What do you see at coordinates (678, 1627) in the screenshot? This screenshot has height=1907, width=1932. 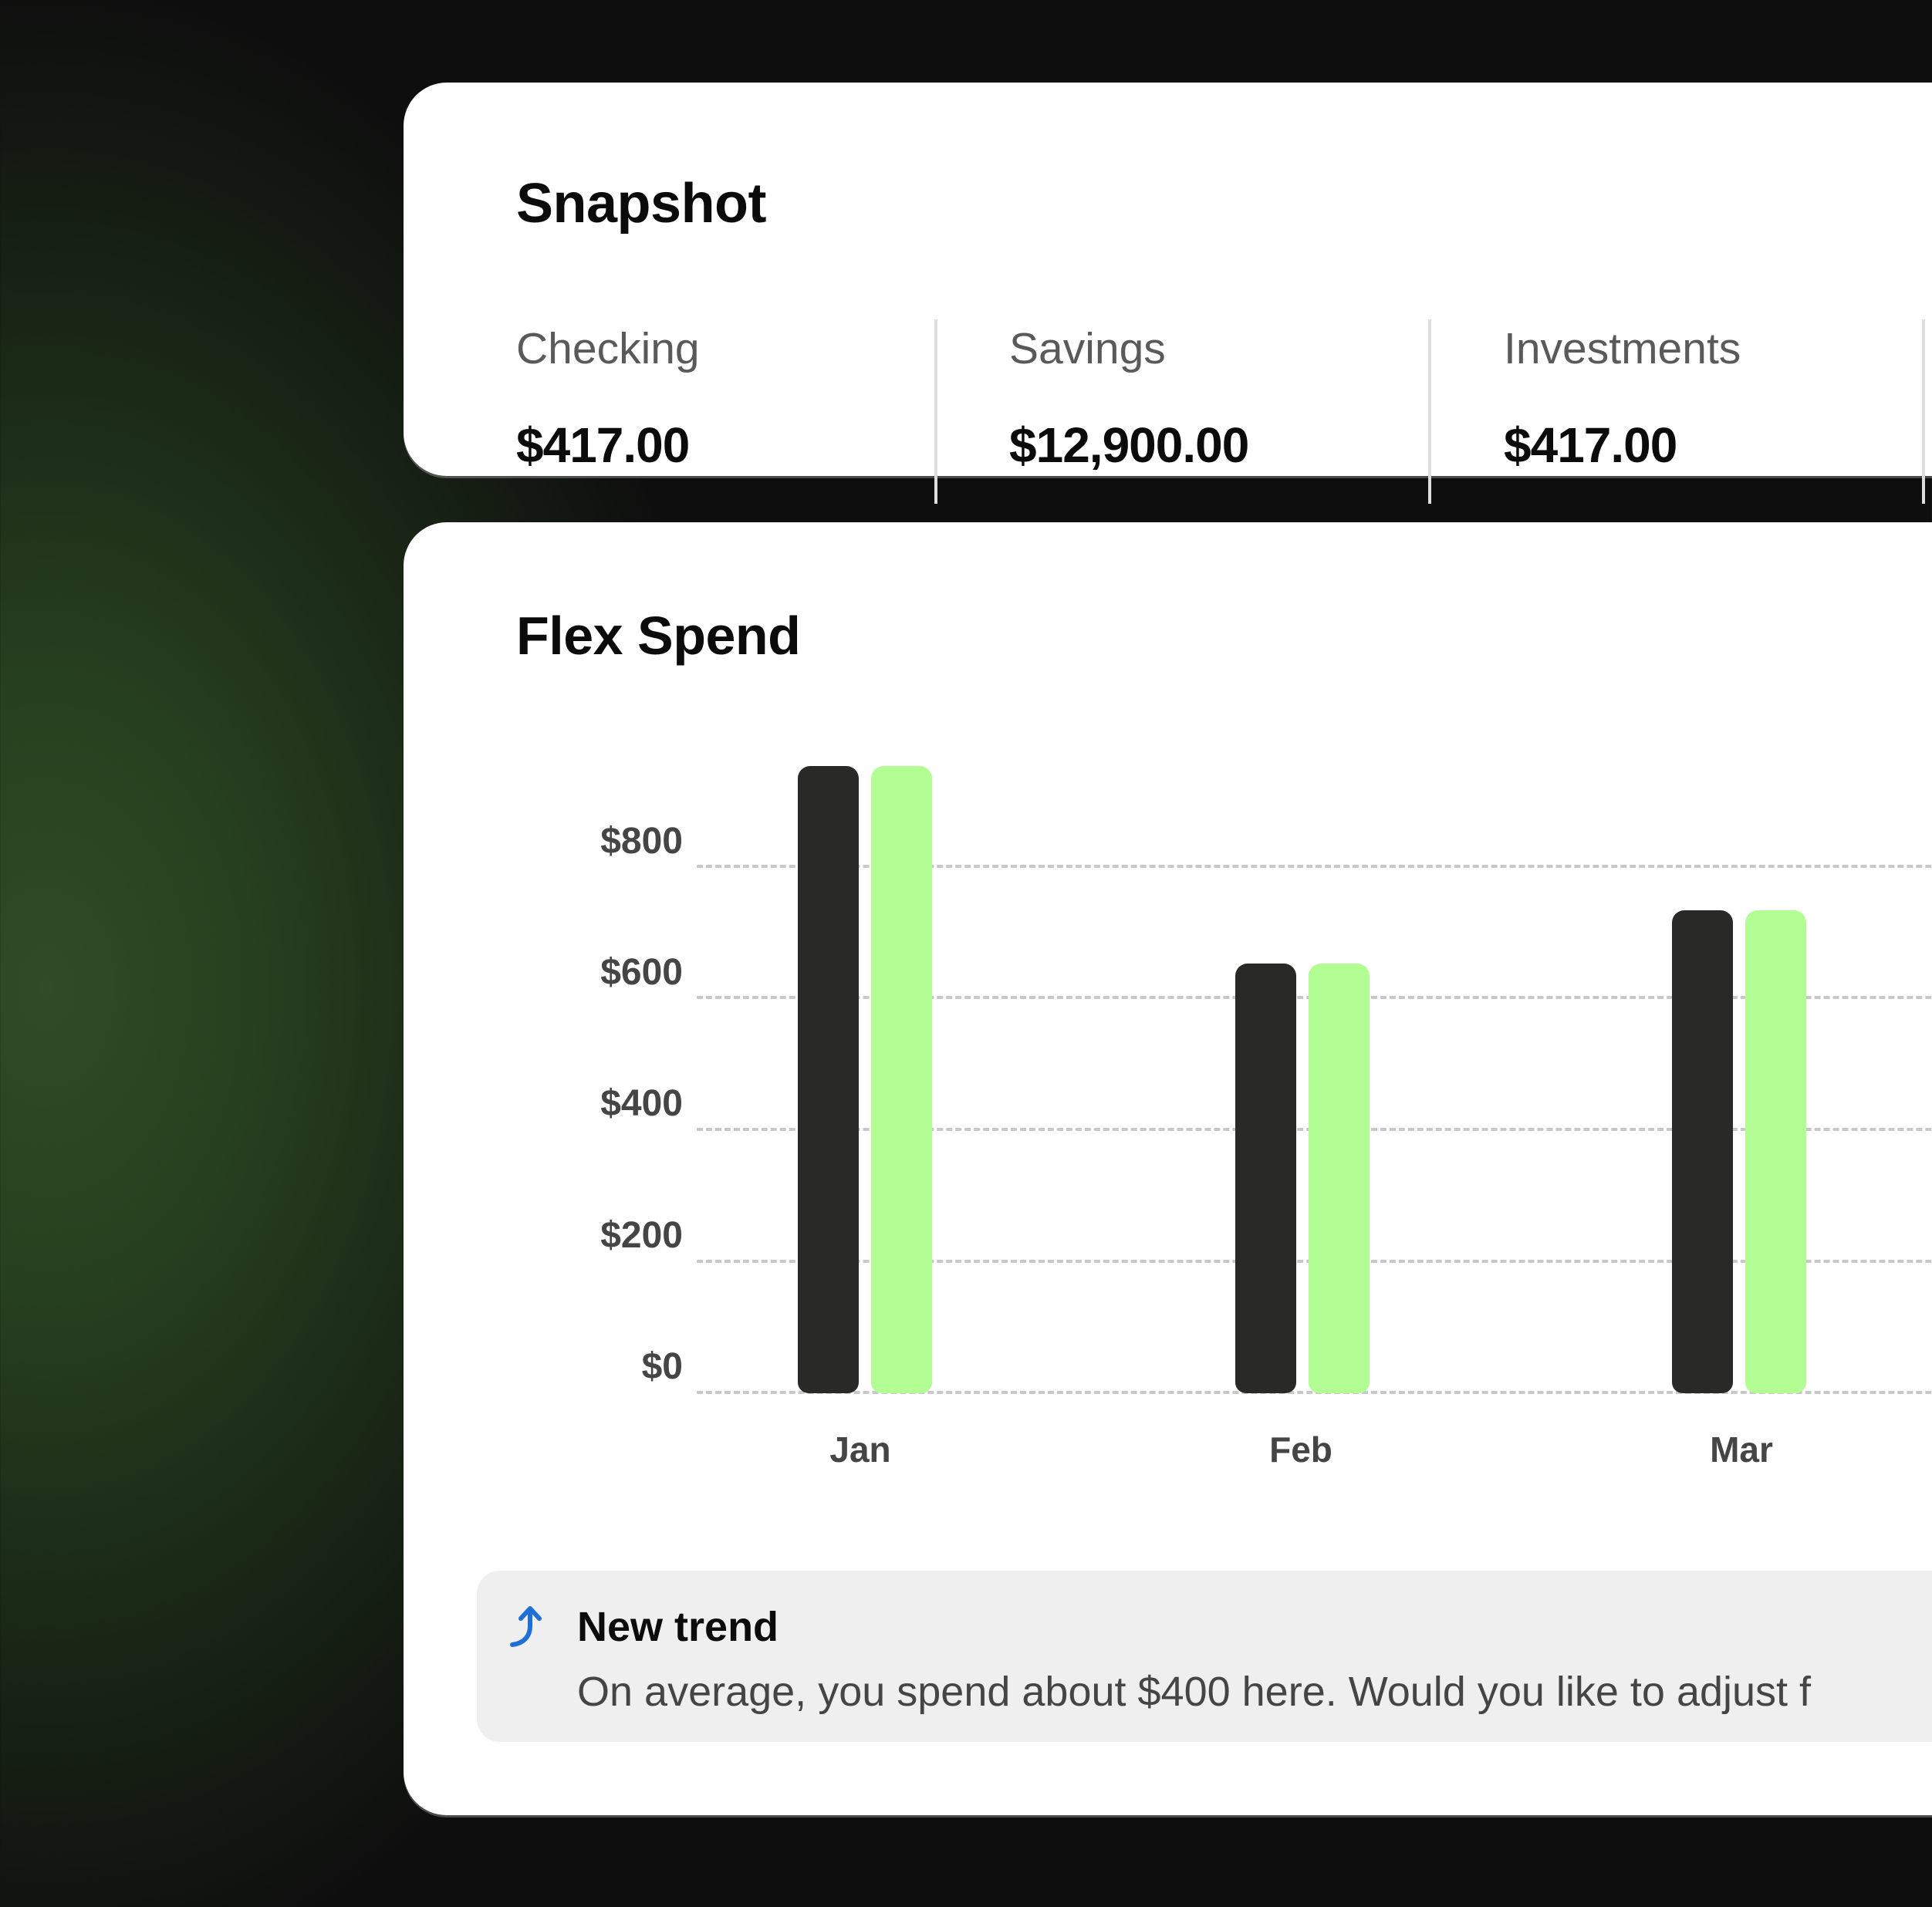 I see `trend-title: New trend` at bounding box center [678, 1627].